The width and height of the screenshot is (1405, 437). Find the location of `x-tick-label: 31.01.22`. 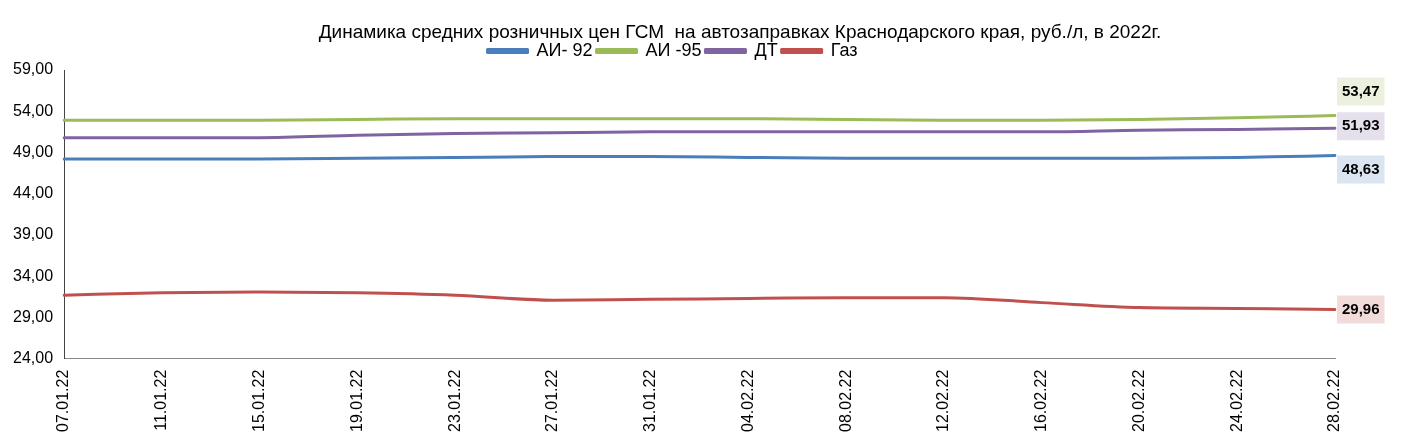

x-tick-label: 31.01.22 is located at coordinates (650, 400).